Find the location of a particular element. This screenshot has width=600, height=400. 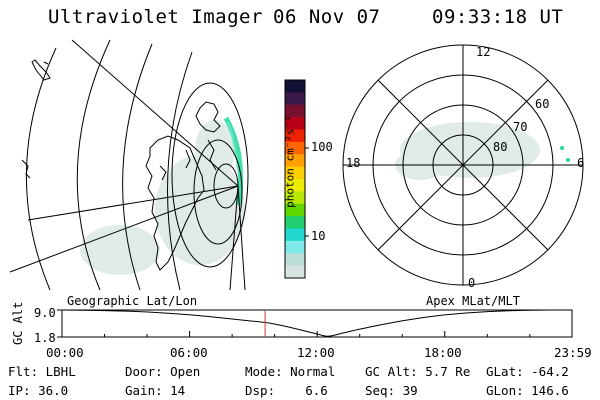

status-gain: Gain: 14 is located at coordinates (155, 390).